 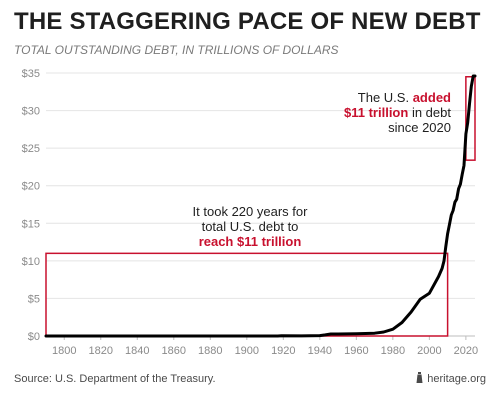 I want to click on annotation-220-years-line1: It took 220 years for, so click(x=251, y=211).